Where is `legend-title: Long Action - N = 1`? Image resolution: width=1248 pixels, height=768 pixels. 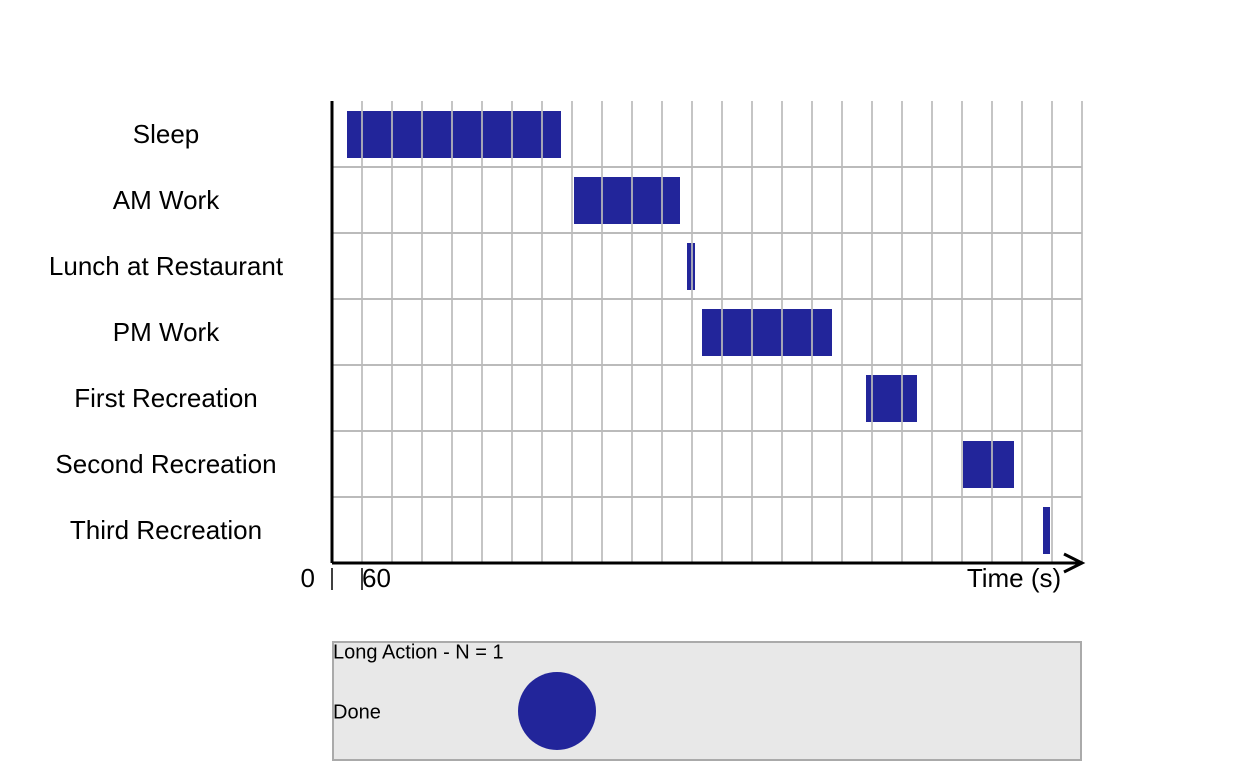 legend-title: Long Action - N = 1 is located at coordinates (418, 652).